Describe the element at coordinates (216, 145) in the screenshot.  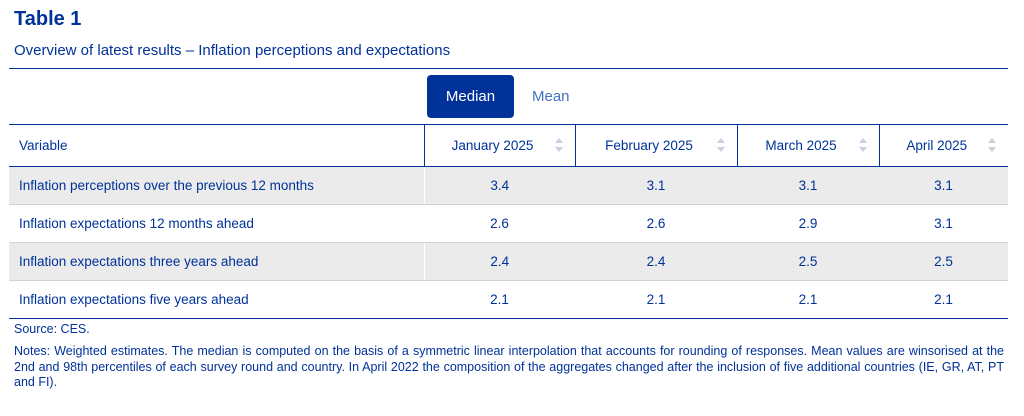
I see `column-header-variable: Variable` at that location.